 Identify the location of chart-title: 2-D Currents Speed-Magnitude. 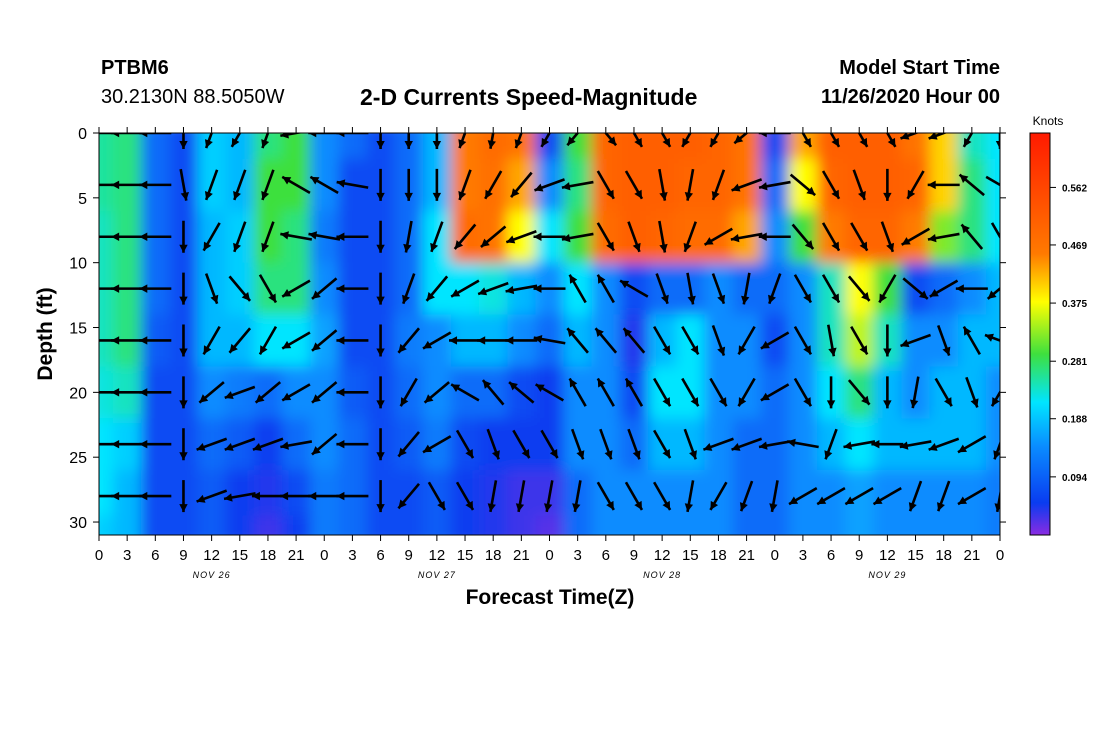
(529, 97).